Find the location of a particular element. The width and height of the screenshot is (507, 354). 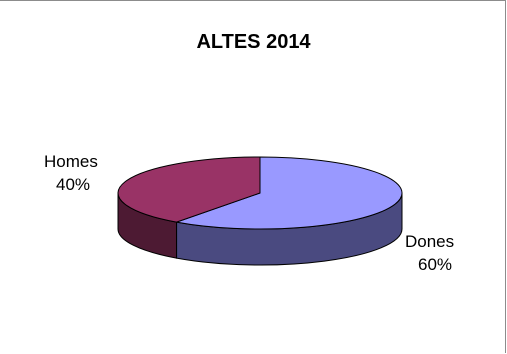

slice-value-dones: 60% is located at coordinates (435, 264).